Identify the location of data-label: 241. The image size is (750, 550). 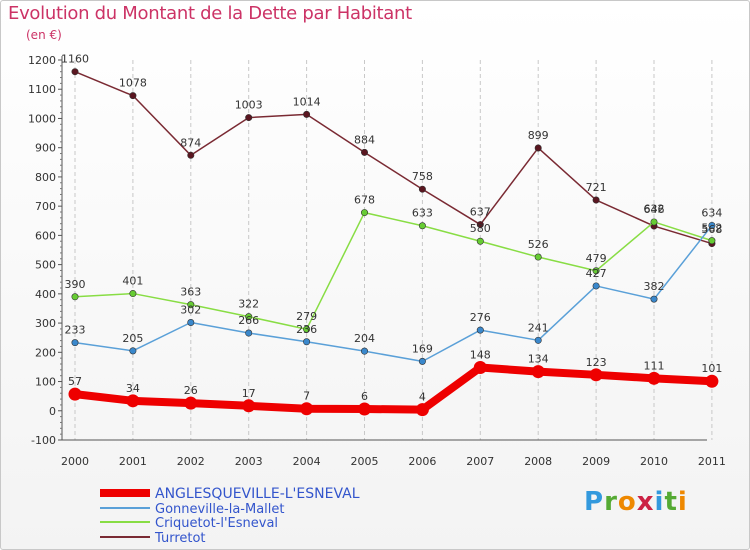
(538, 327).